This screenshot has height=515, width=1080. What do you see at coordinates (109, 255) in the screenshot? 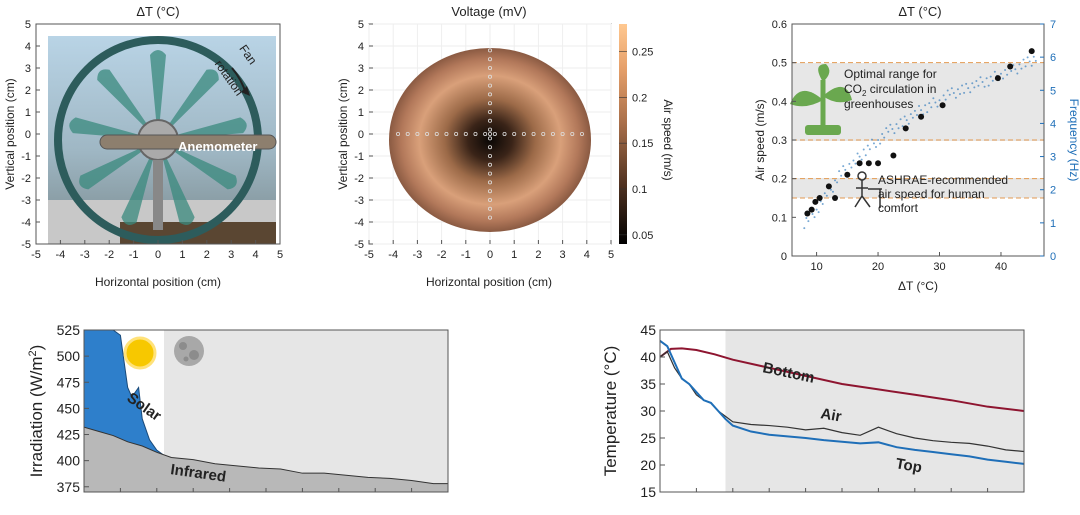
I see `x-tick-label: -2` at bounding box center [109, 255].